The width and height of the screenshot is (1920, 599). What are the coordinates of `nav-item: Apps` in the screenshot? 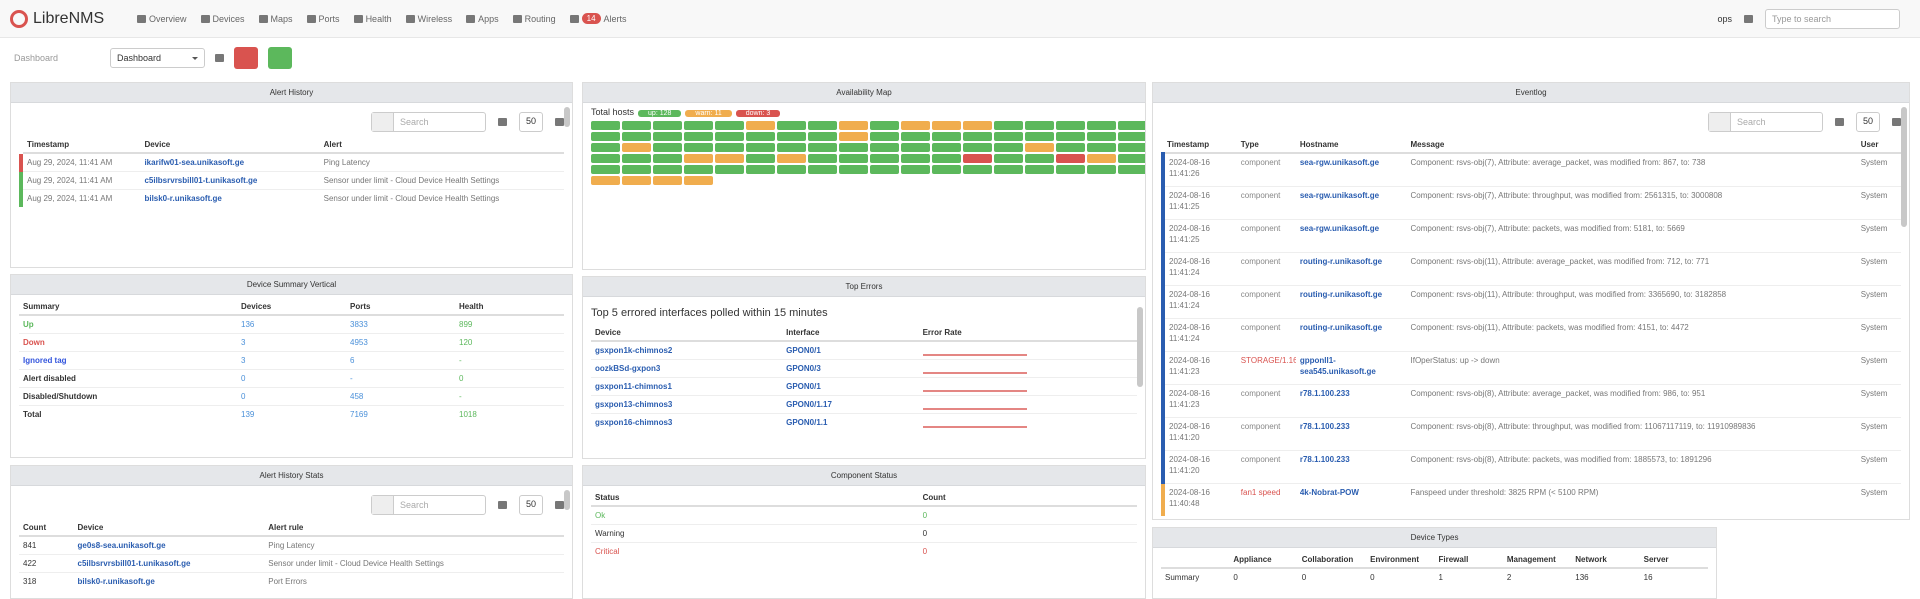 It's located at (482, 18).